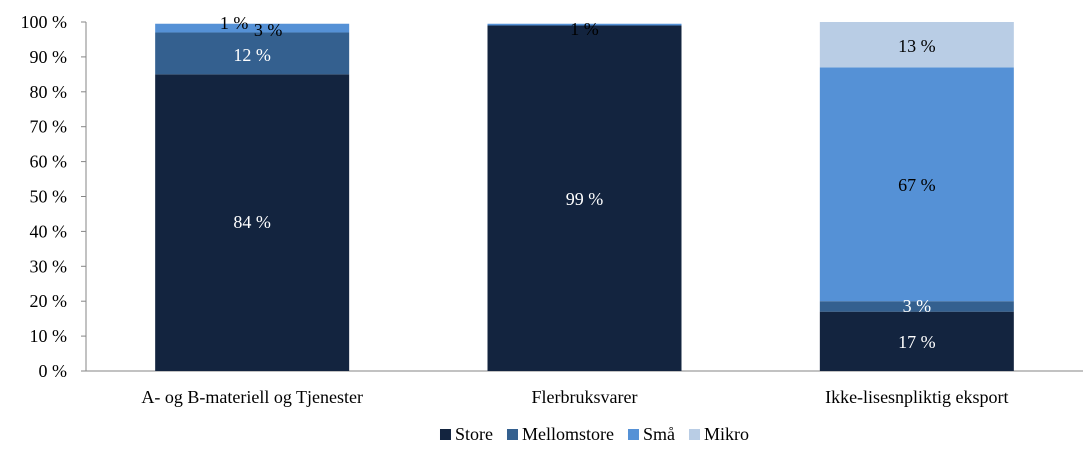 The height and width of the screenshot is (449, 1086). What do you see at coordinates (49, 231) in the screenshot?
I see `y-tick-label: 40 %` at bounding box center [49, 231].